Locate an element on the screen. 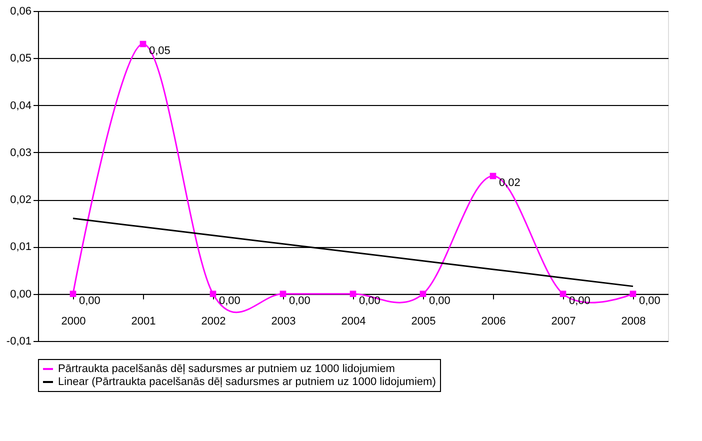  y-tick-label: 0,01 is located at coordinates (21, 247).